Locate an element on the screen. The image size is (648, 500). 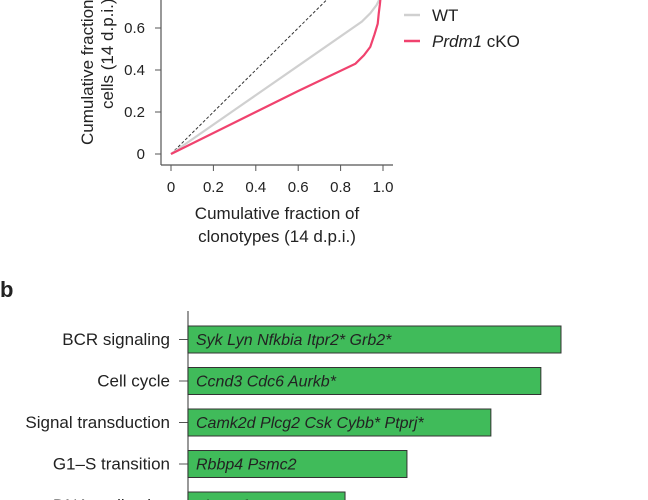
y-tick-label: 0.6 is located at coordinates (134, 28).